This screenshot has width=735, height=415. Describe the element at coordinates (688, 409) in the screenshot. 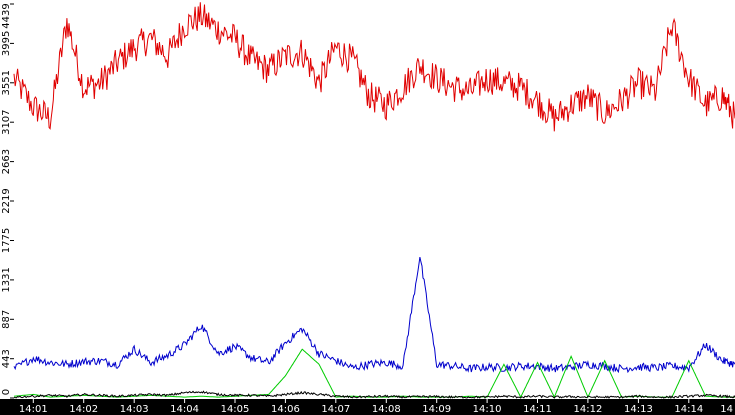

I see `x-tick-label: 14:14` at that location.